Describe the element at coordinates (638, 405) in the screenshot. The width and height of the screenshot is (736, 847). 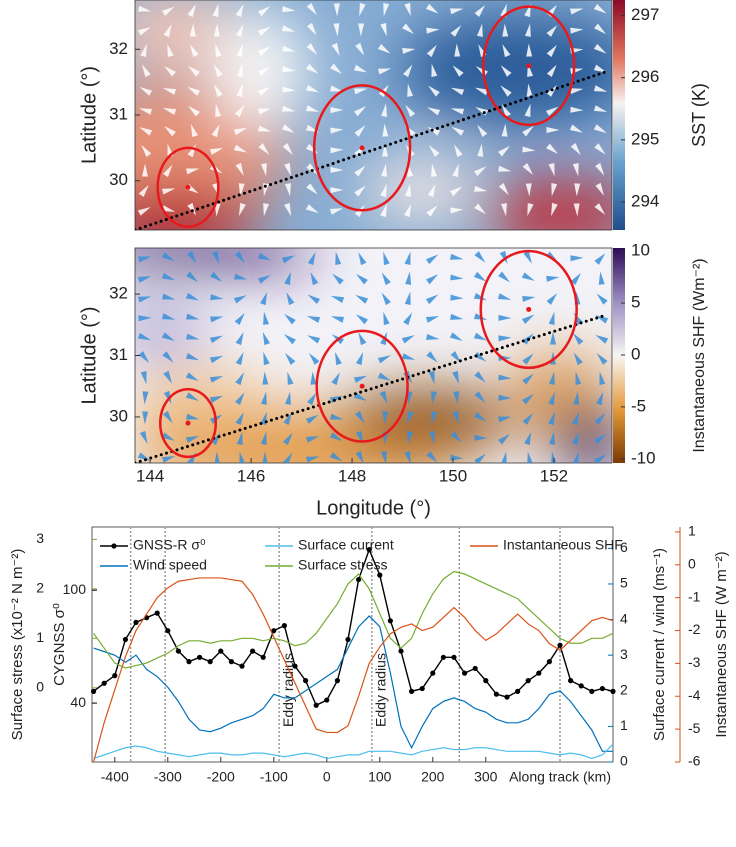
I see `colorbar-tick-label: -5` at that location.